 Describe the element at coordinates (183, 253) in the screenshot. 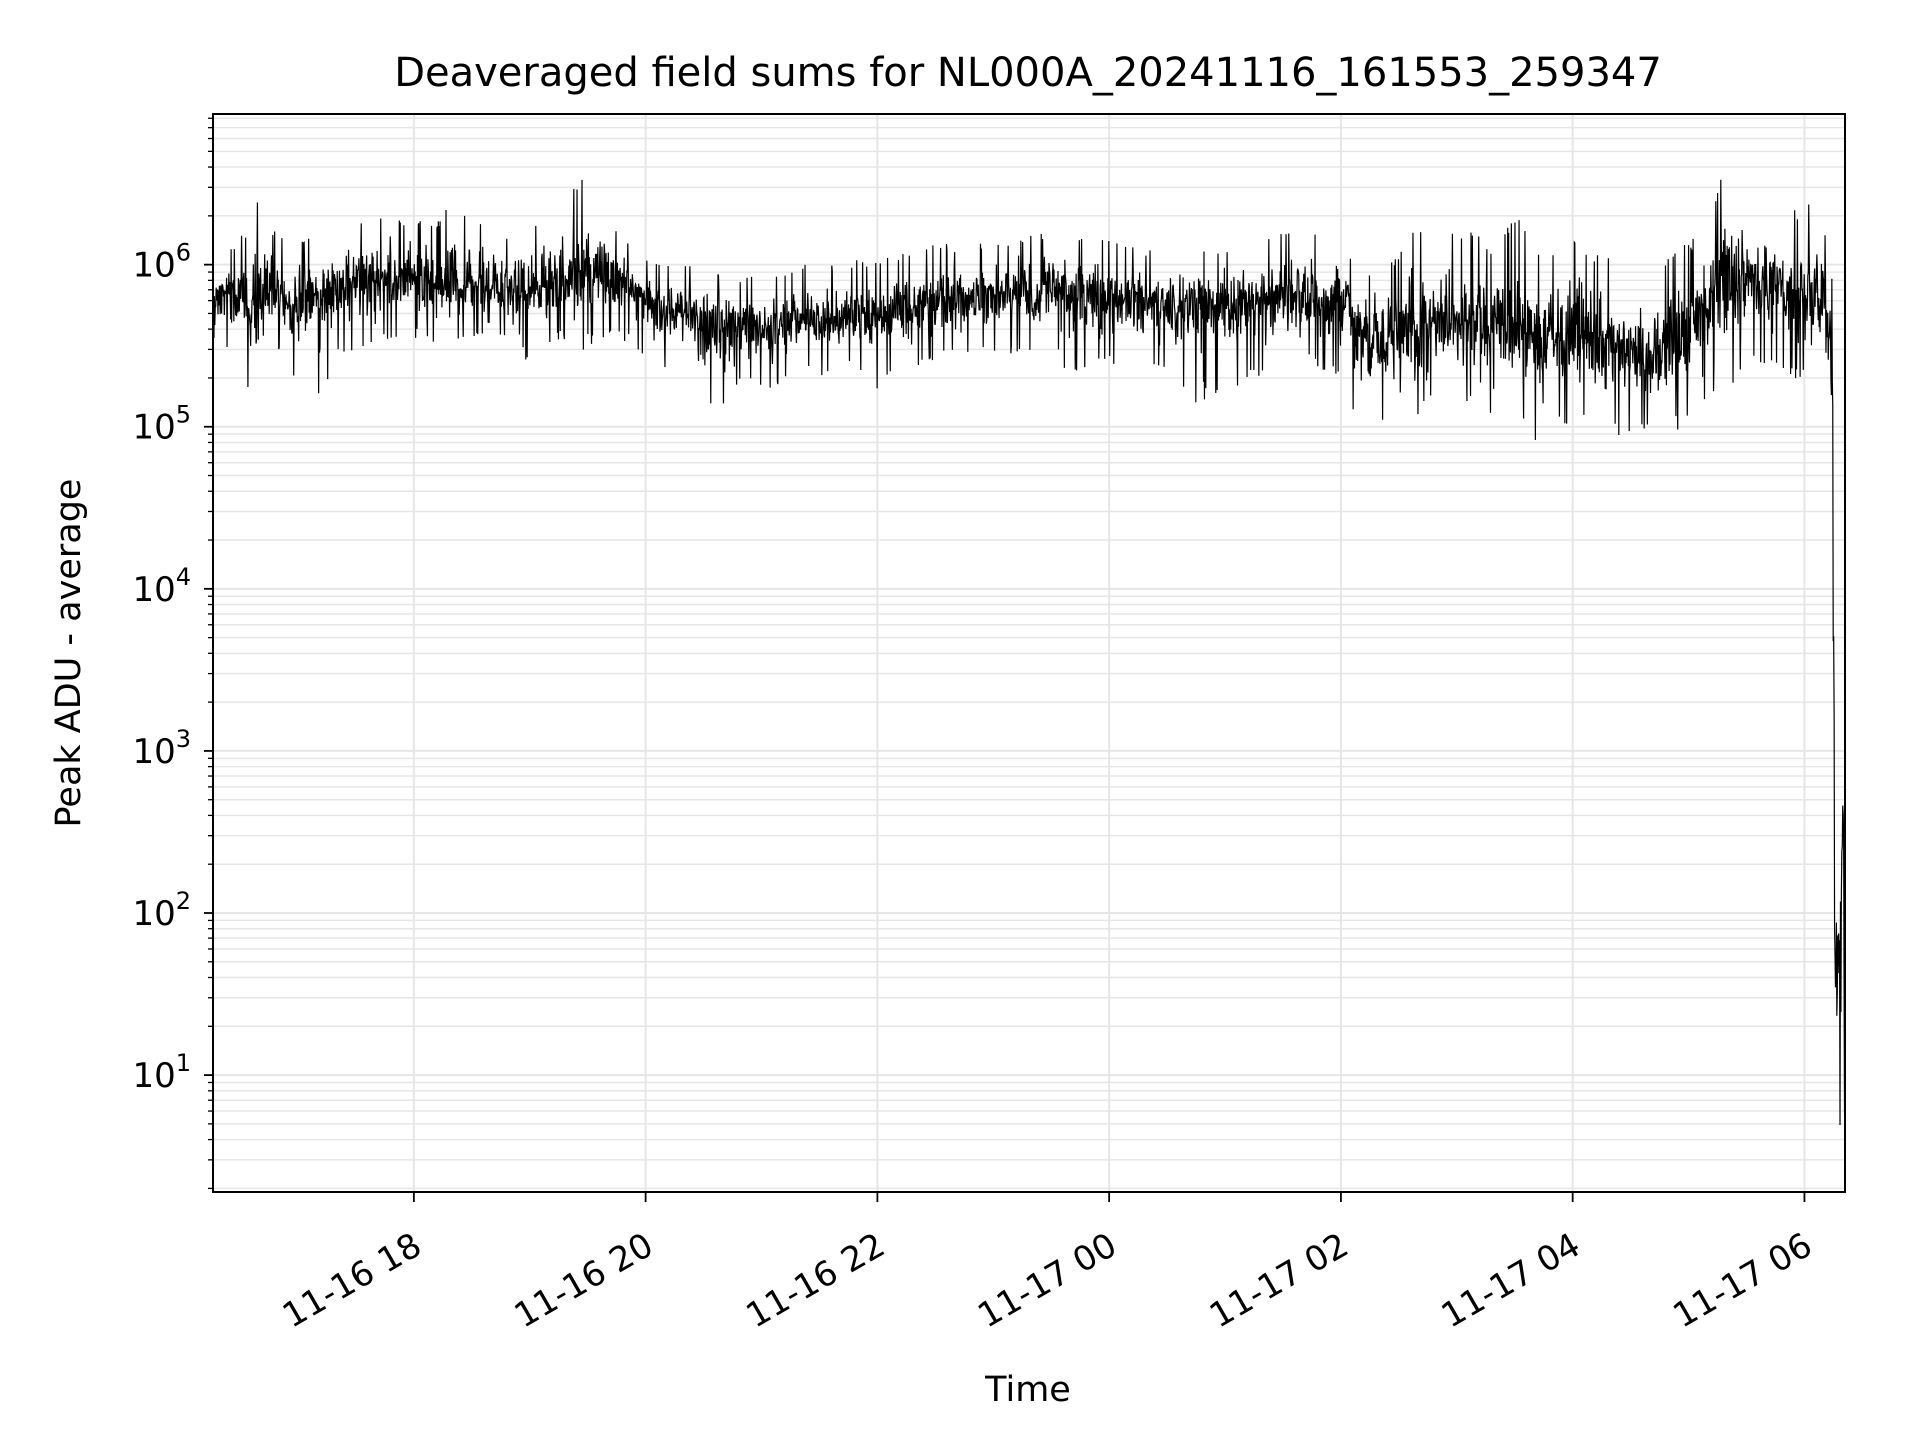

I see `y-tick-label-exponent: 6` at that location.